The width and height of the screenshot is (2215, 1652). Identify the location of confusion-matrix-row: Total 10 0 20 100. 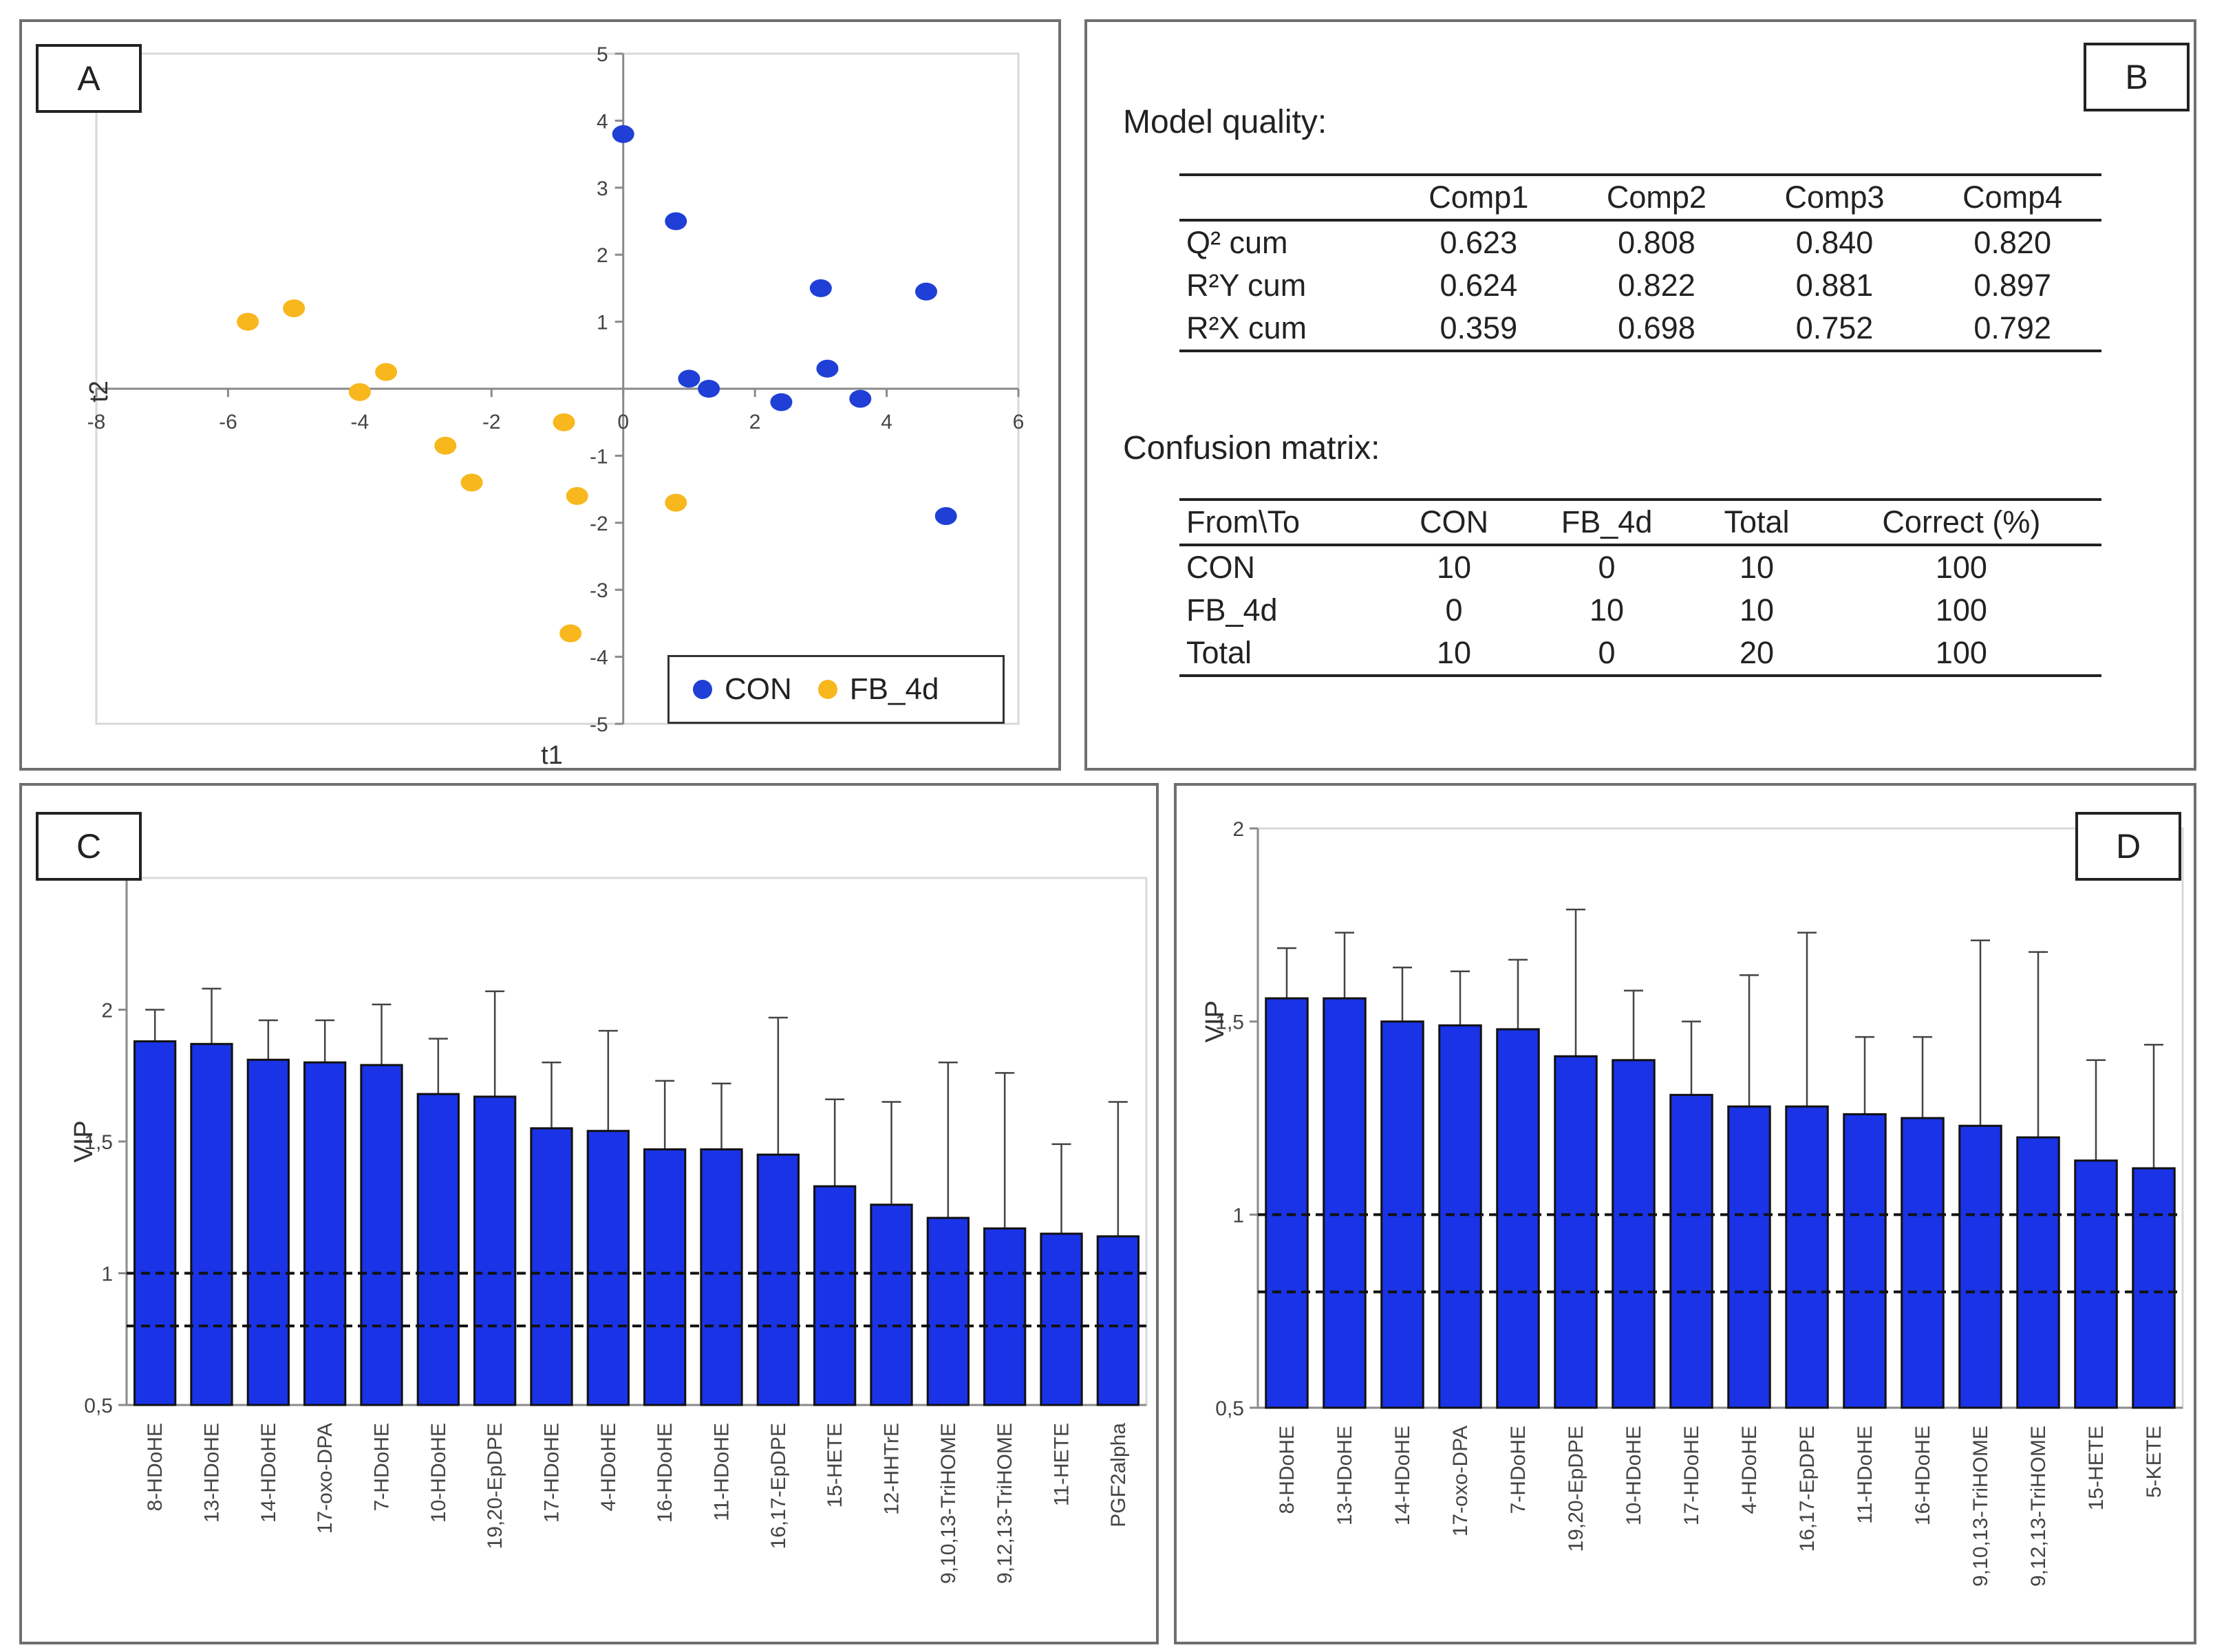
(1640, 654).